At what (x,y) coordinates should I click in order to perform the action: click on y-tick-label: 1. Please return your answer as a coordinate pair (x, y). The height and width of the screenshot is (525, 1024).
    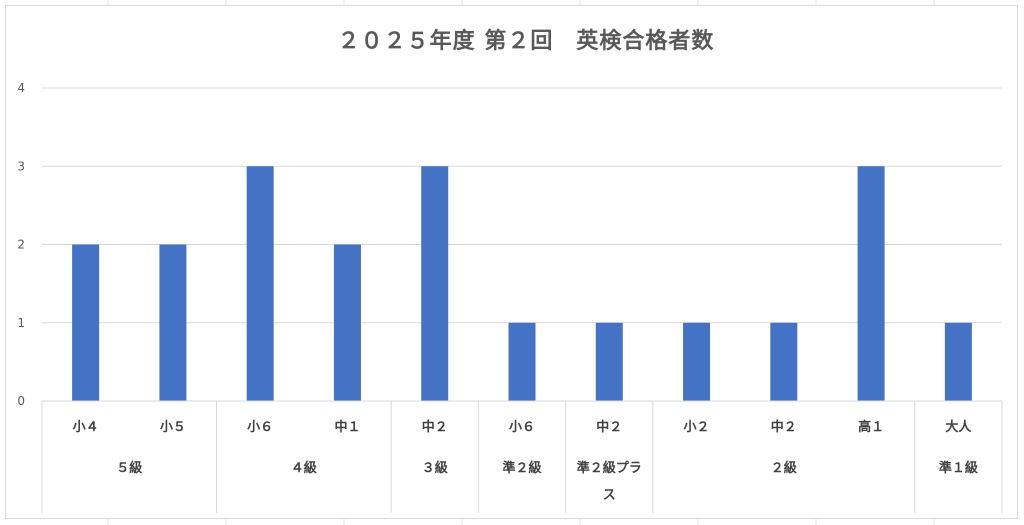
    Looking at the image, I should click on (21, 323).